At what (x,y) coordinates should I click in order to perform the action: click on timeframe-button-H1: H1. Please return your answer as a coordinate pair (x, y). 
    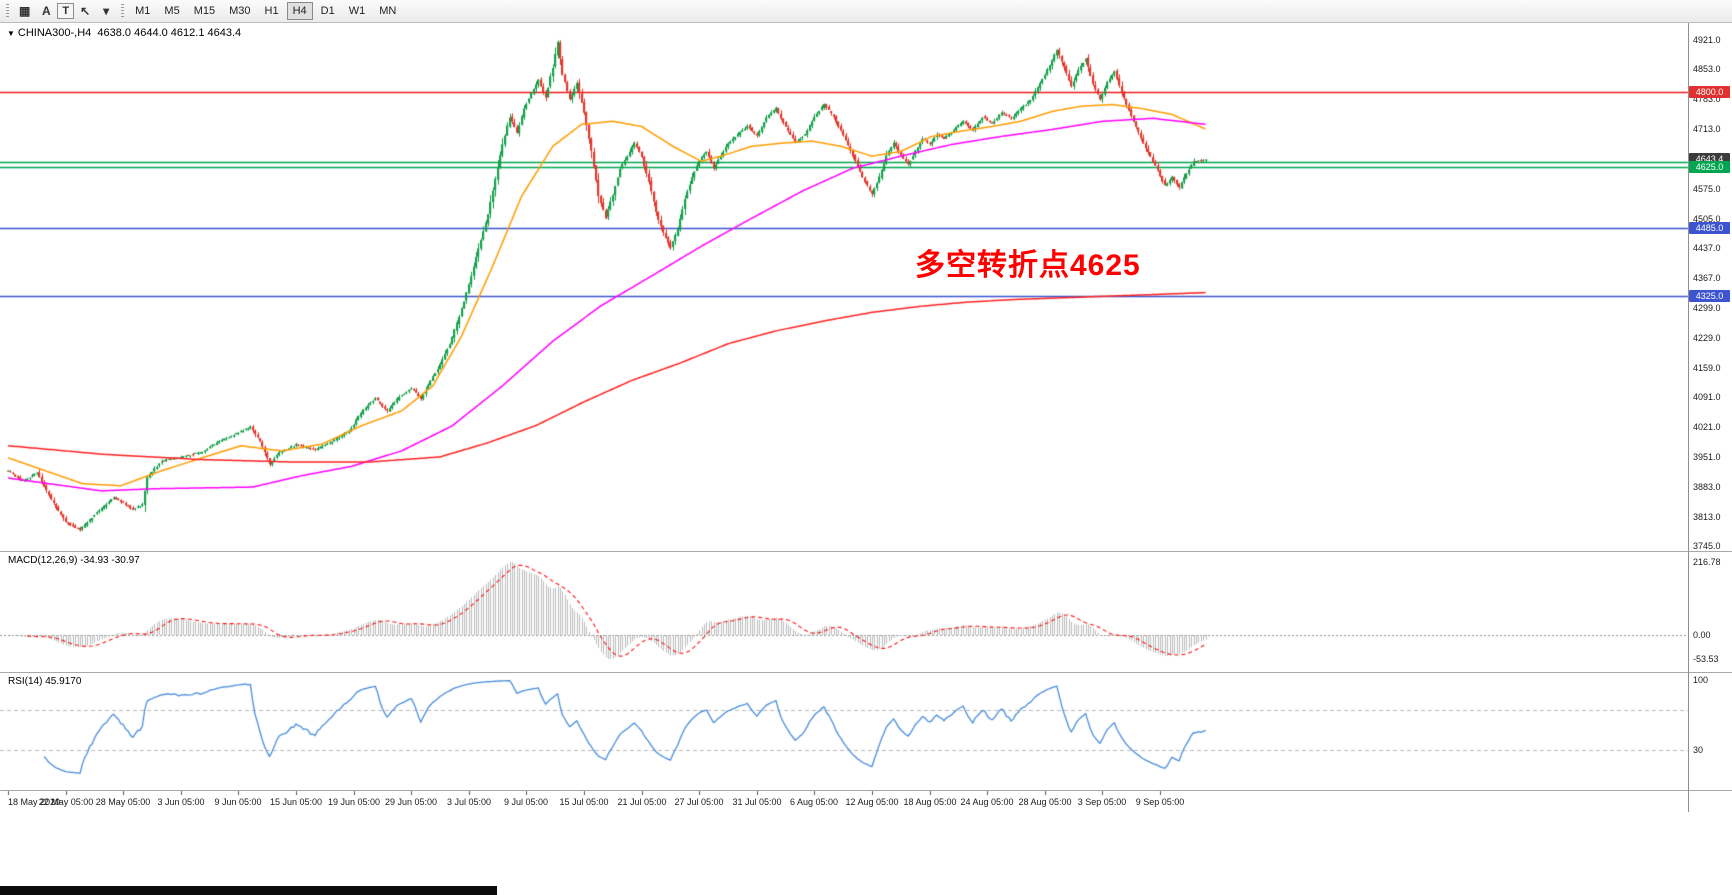
    Looking at the image, I should click on (272, 11).